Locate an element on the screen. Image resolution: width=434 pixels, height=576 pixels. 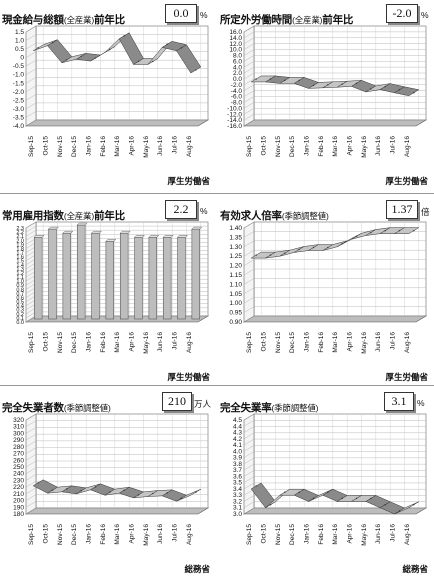
y-tick-label: 300 is located at coordinates (18, 433).